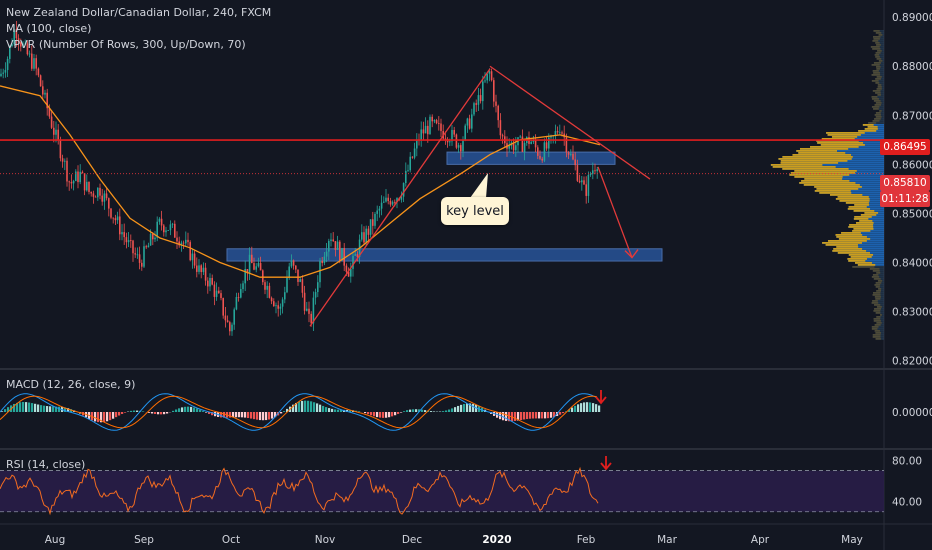 Image resolution: width=932 pixels, height=550 pixels. I want to click on ma-legend: MA (100, close), so click(49, 28).